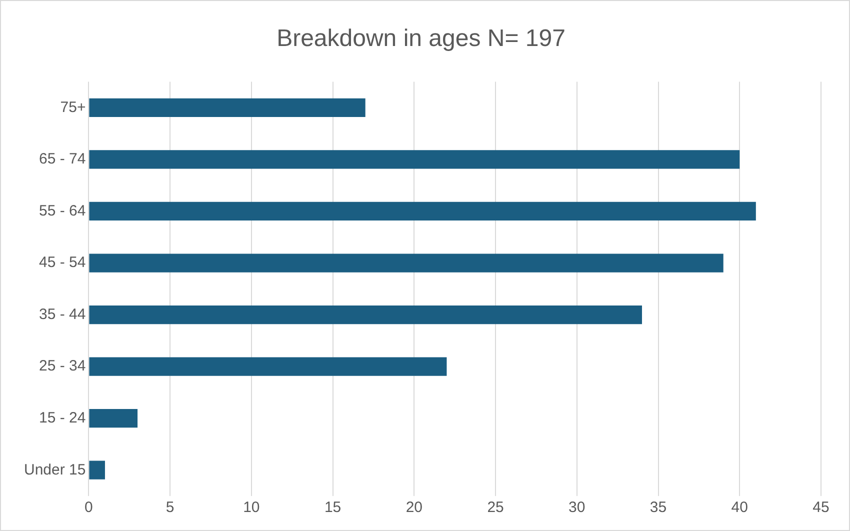 The image size is (850, 531). Describe the element at coordinates (577, 507) in the screenshot. I see `x-tick-label: 30` at that location.